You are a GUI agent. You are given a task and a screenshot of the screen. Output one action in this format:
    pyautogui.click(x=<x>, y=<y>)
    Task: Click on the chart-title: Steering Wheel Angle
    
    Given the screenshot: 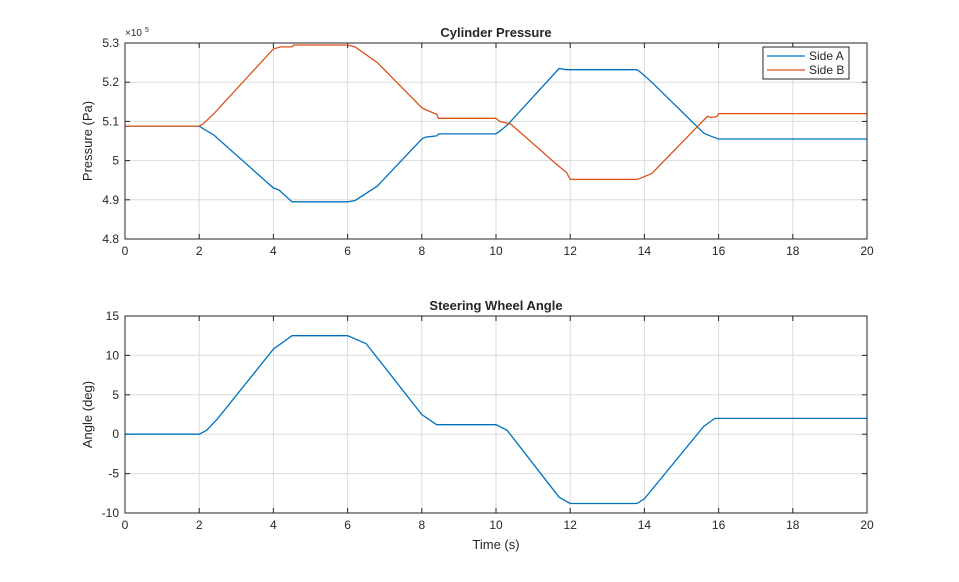 What is the action you would take?
    pyautogui.click(x=495, y=305)
    